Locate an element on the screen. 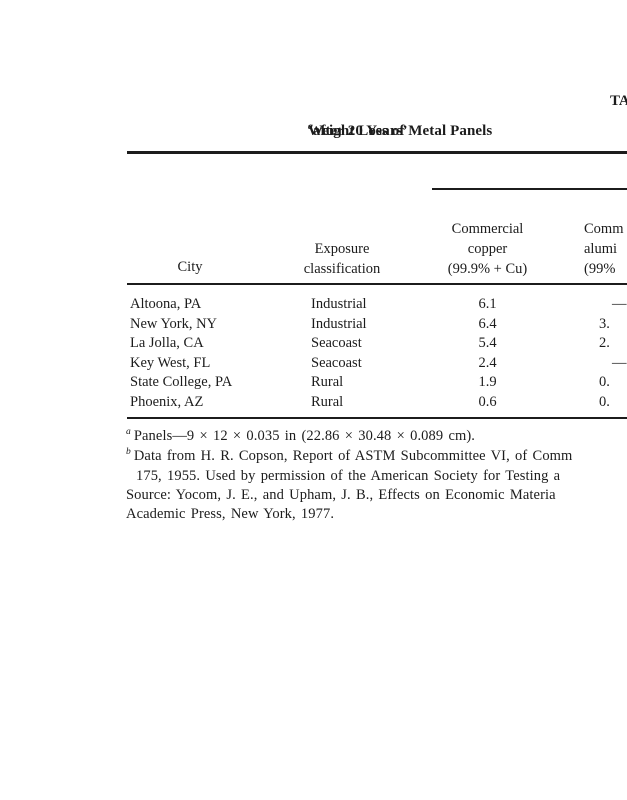 This screenshot has width=627, height=800. table-title-rest: after 20 Years’ is located at coordinates (360, 131).